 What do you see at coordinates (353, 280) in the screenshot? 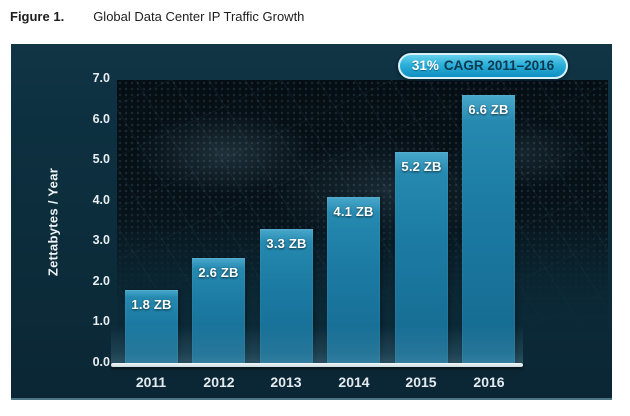
I see `bar-2014: 4.1 ZB` at bounding box center [353, 280].